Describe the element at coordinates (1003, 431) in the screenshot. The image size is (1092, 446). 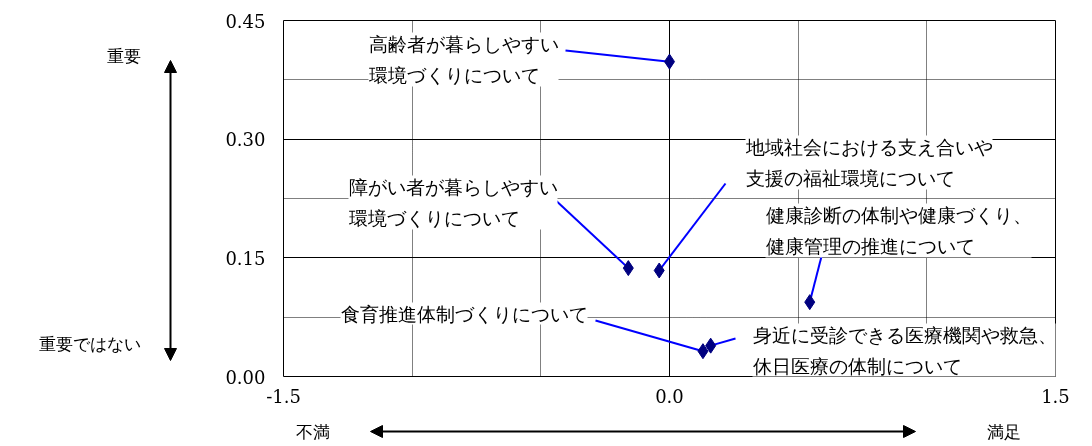
I see `text: 満足` at that location.